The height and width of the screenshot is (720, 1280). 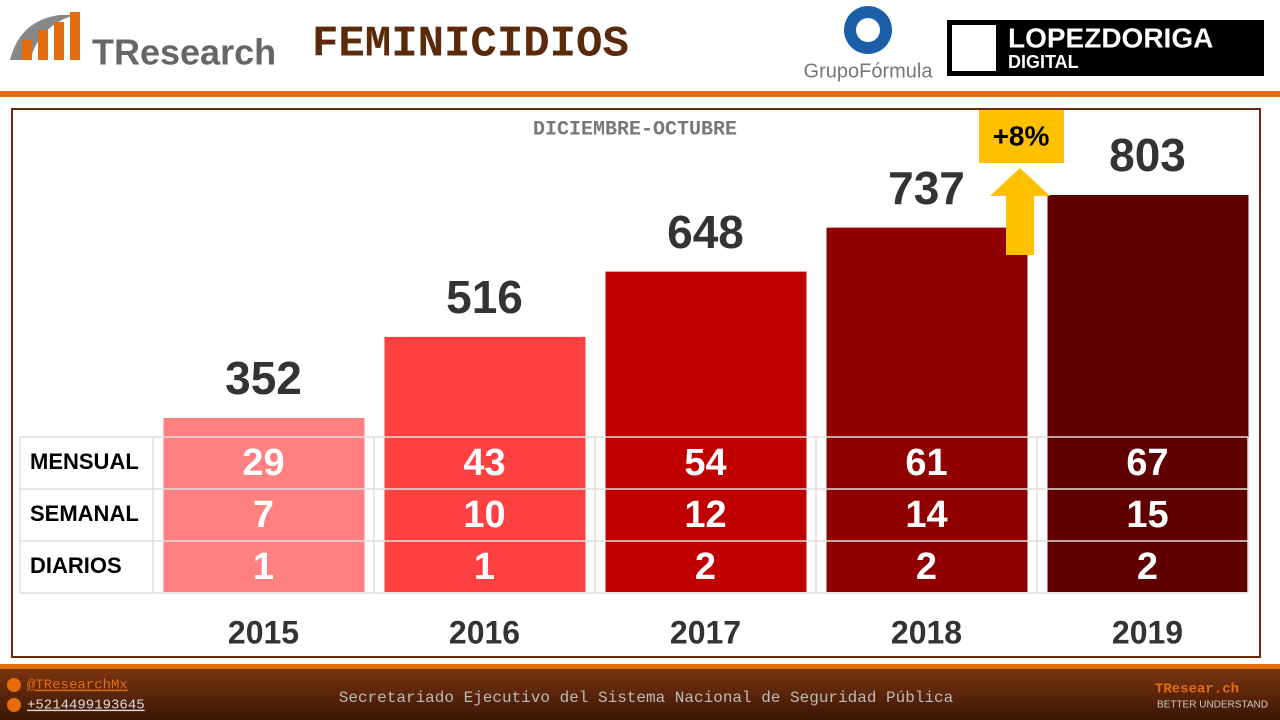 What do you see at coordinates (705, 463) in the screenshot?
I see `table-cell: 54` at bounding box center [705, 463].